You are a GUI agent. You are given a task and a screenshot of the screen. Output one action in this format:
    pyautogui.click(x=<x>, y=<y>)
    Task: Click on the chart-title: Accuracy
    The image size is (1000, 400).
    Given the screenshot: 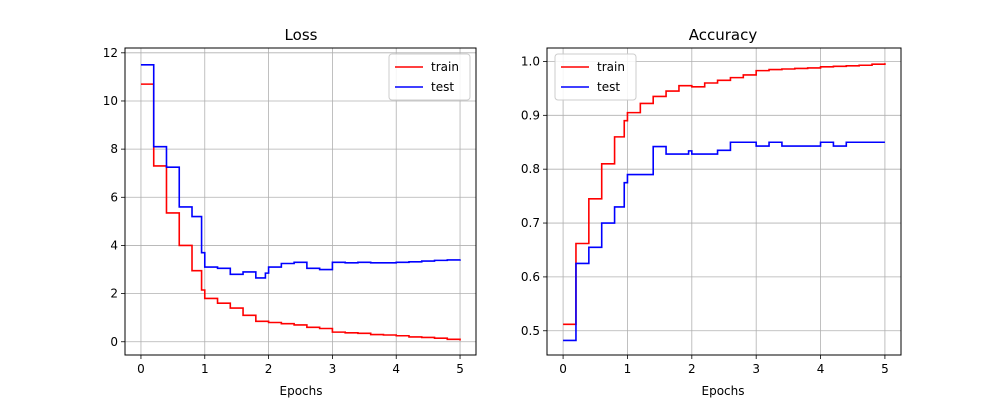 What is the action you would take?
    pyautogui.click(x=723, y=35)
    